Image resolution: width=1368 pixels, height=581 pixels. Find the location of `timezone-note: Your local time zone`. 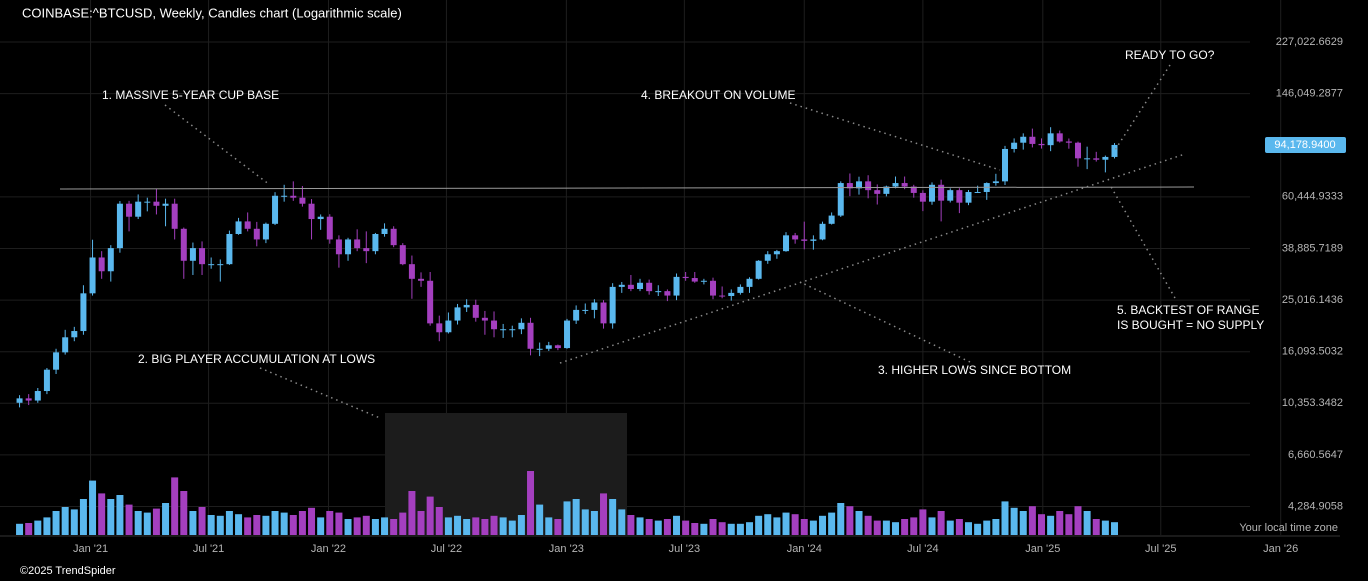

timezone-note: Your local time zone is located at coordinates (1288, 528).